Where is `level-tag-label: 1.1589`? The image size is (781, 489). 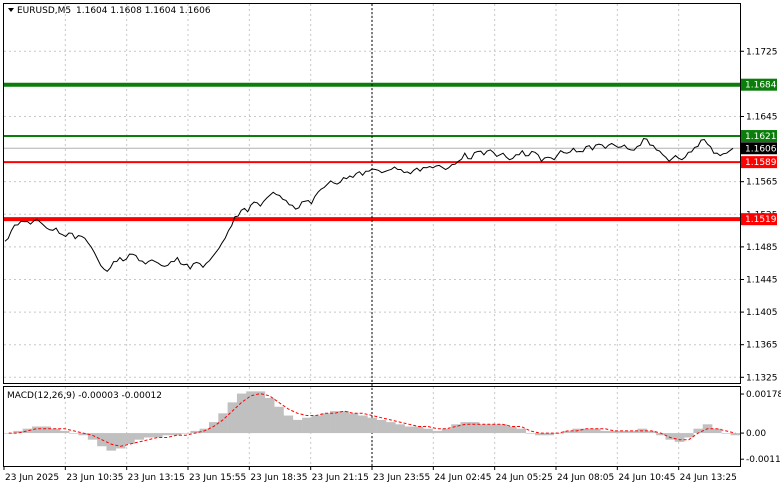 level-tag-label: 1.1589 is located at coordinates (761, 163).